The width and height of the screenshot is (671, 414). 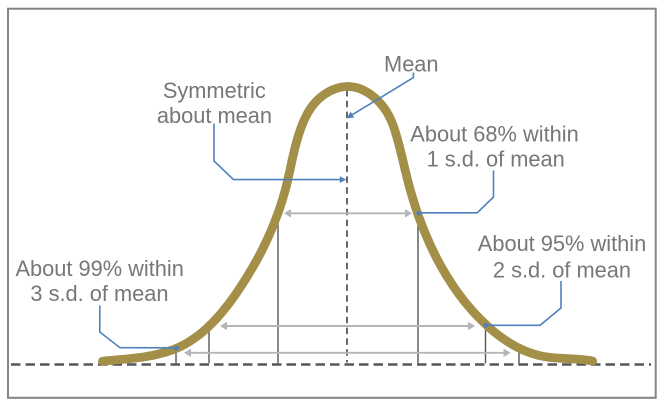 I want to click on svg-text: Symmetric, so click(x=214, y=90).